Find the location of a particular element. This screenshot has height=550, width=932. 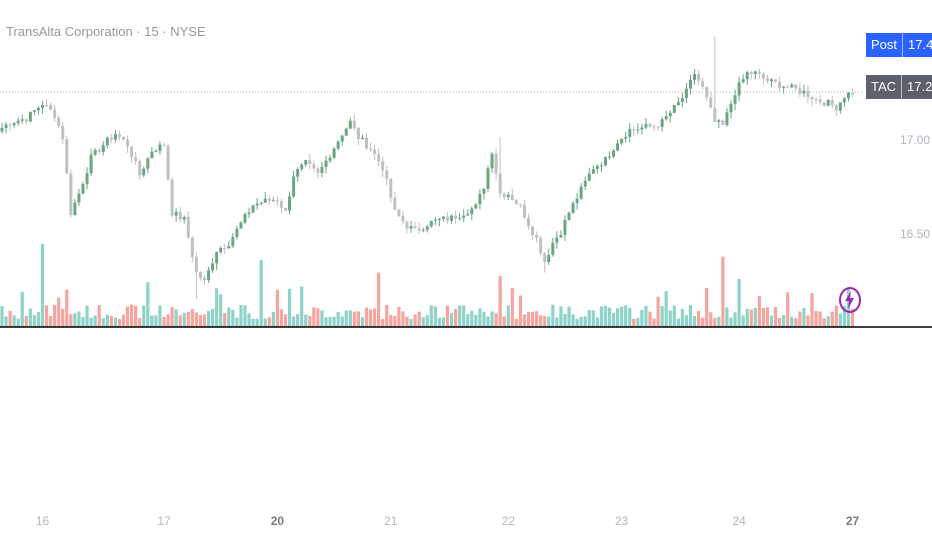

last-price-badge: TAC 17.26 is located at coordinates (899, 87).